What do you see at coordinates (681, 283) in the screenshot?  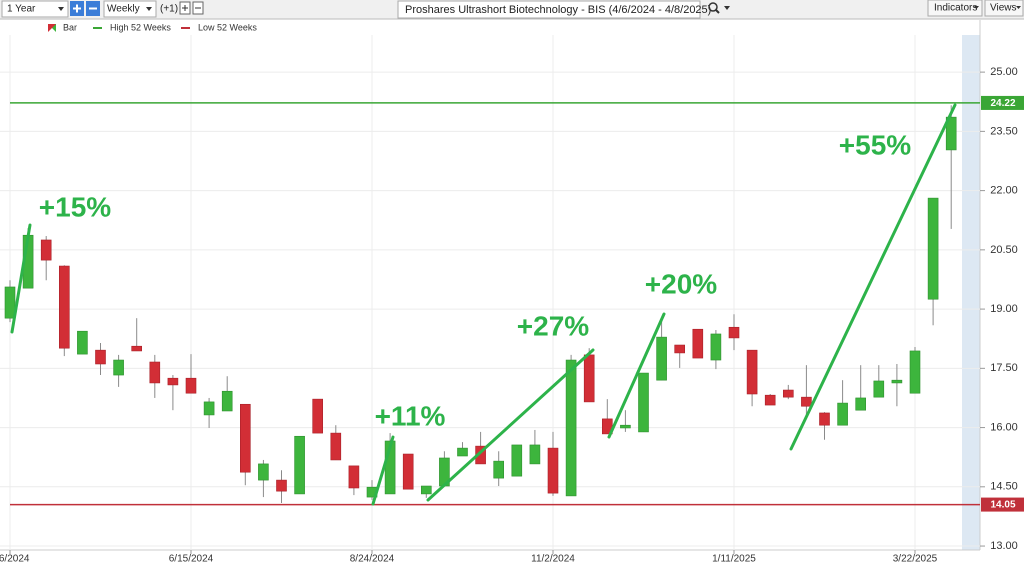 I see `annotation: +20%` at bounding box center [681, 283].